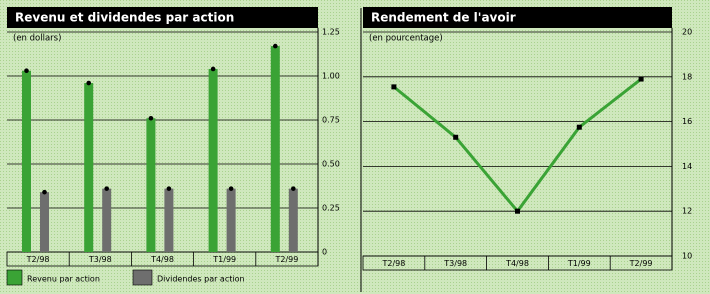 This screenshot has width=710, height=294. Describe the element at coordinates (687, 166) in the screenshot. I see `y-tick-label: 14` at that location.